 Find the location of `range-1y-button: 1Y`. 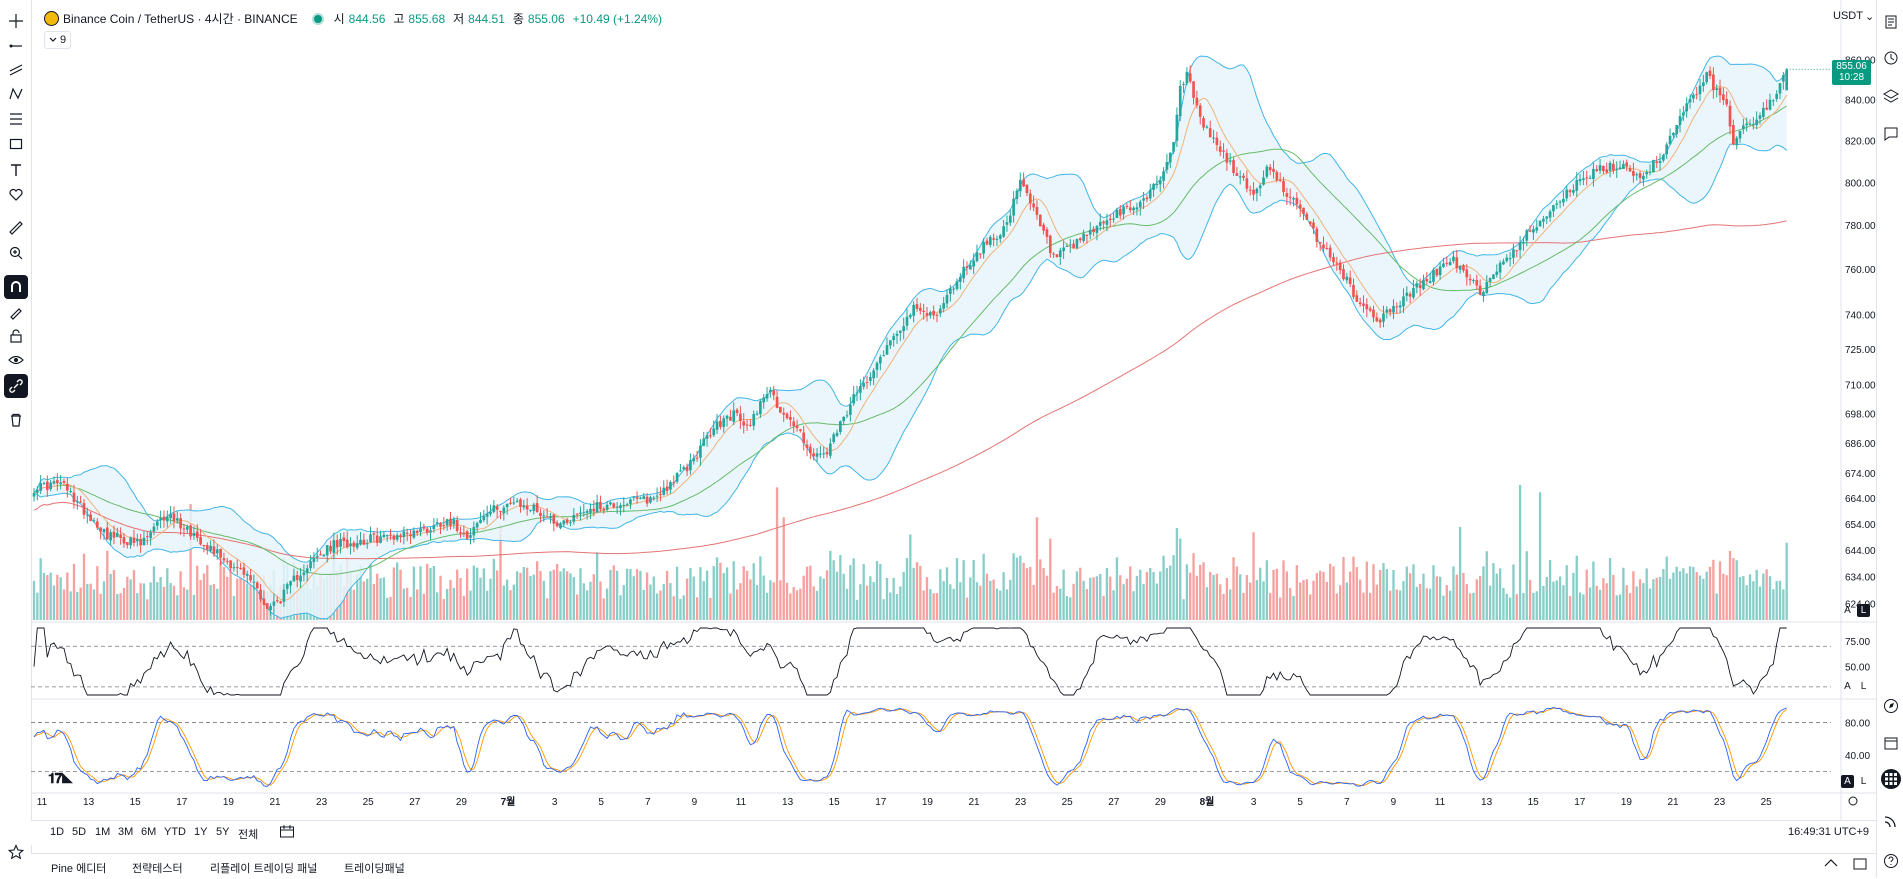

range-1y-button: 1Y is located at coordinates (201, 832).